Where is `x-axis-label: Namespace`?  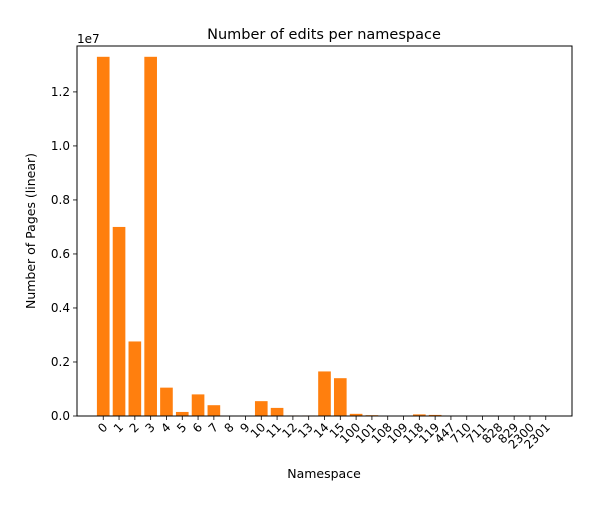 x-axis-label: Namespace is located at coordinates (324, 473).